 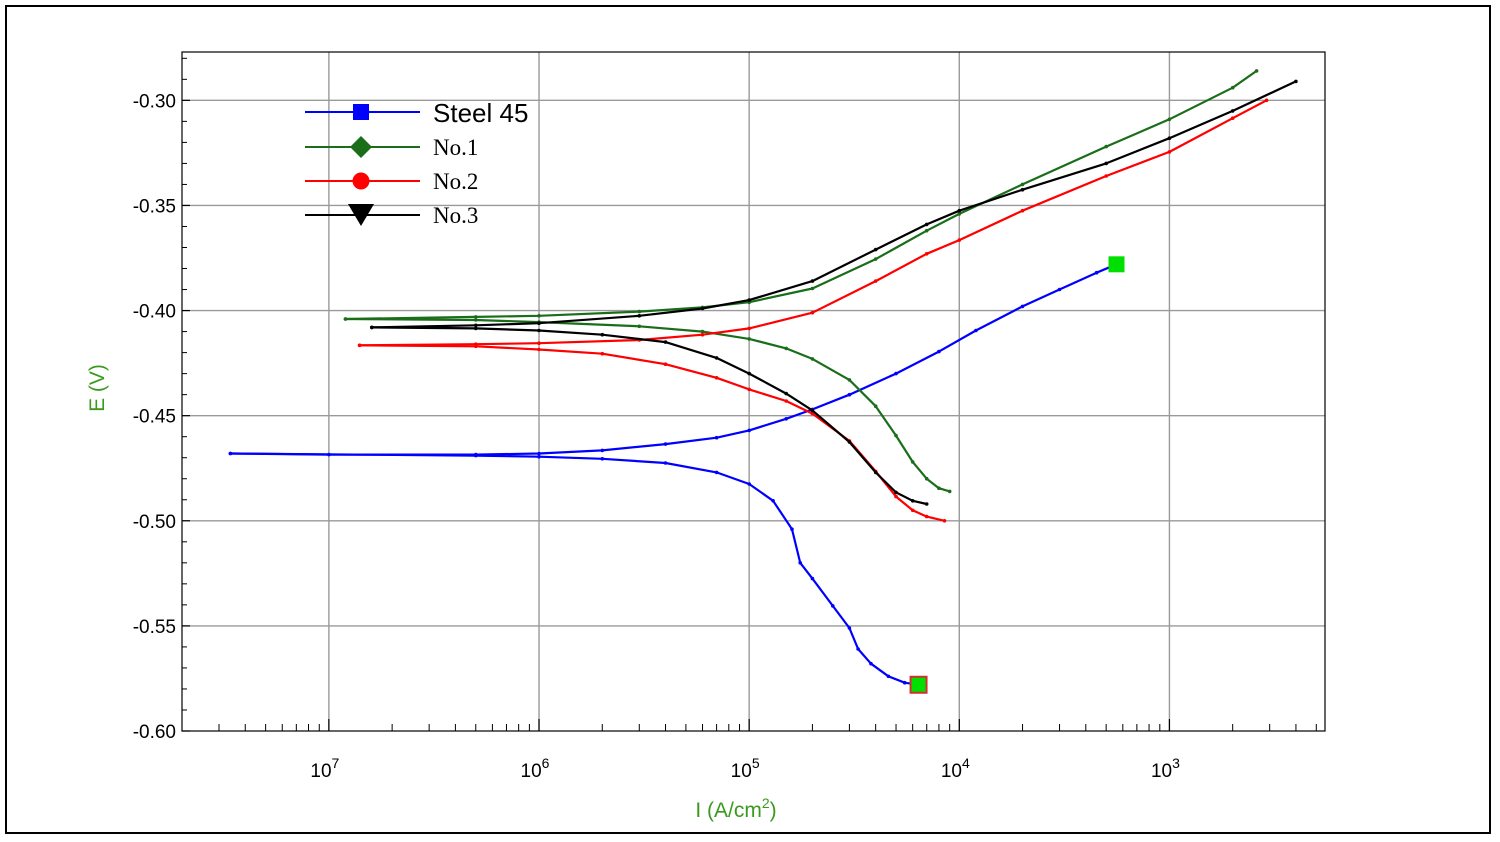 I want to click on series-line-no-2-cathodic, so click(x=652, y=433).